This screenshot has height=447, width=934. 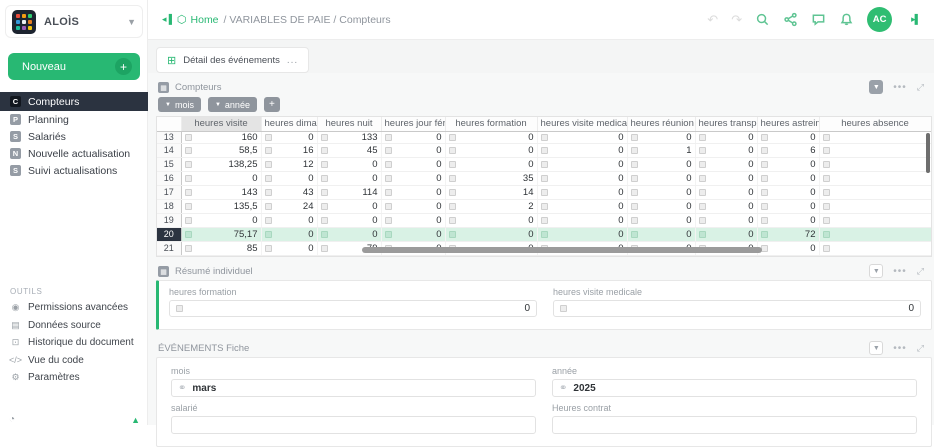 What do you see at coordinates (221, 124) in the screenshot?
I see `column-header-heures visite: heures visite` at bounding box center [221, 124].